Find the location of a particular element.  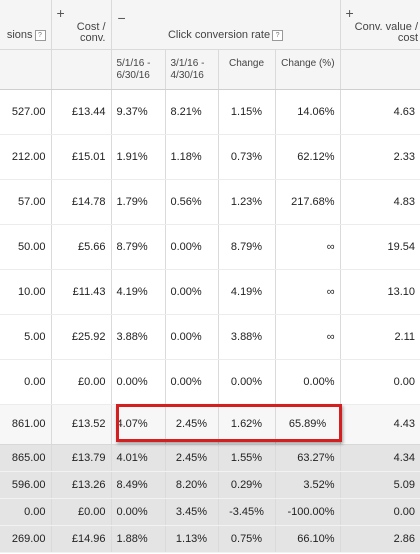

cell-ccr-change: 0.75% is located at coordinates (246, 539).